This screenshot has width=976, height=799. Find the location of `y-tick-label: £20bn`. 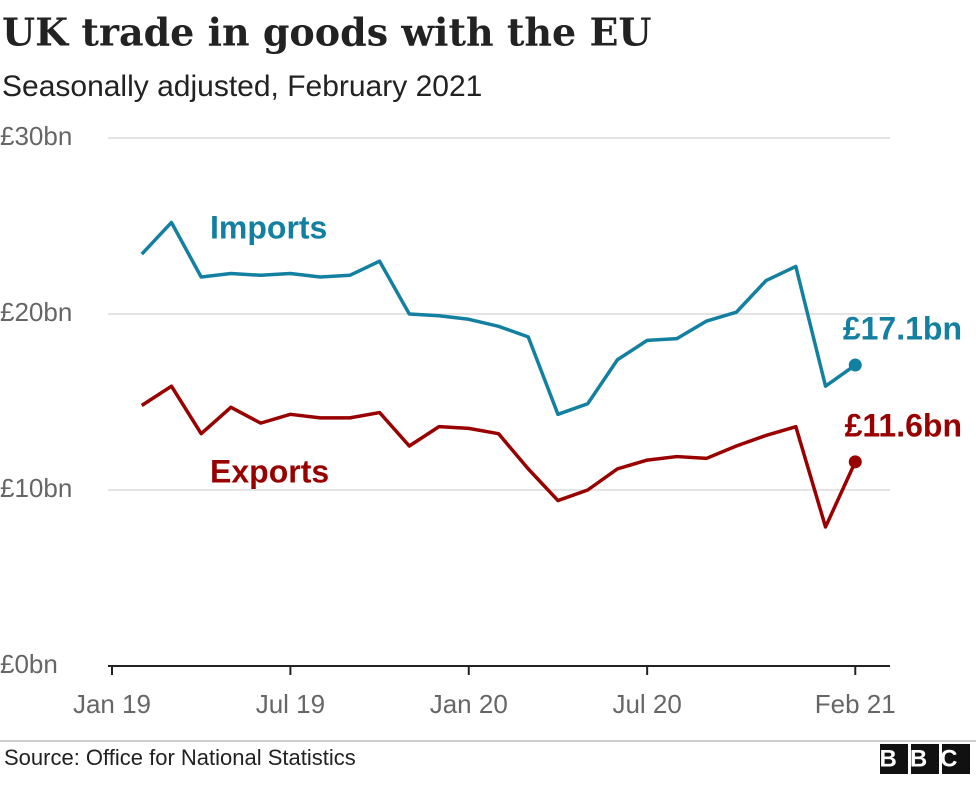

y-tick-label: £20bn is located at coordinates (36, 312).